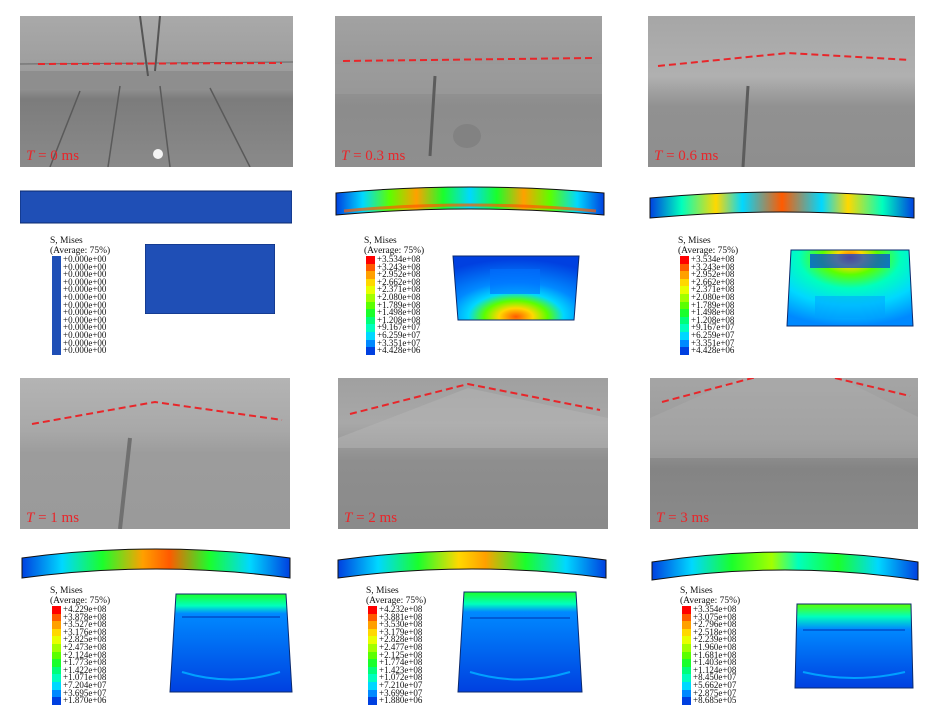  What do you see at coordinates (399, 312) in the screenshot?
I see `legend-value: +1.498e+08` at bounding box center [399, 312].